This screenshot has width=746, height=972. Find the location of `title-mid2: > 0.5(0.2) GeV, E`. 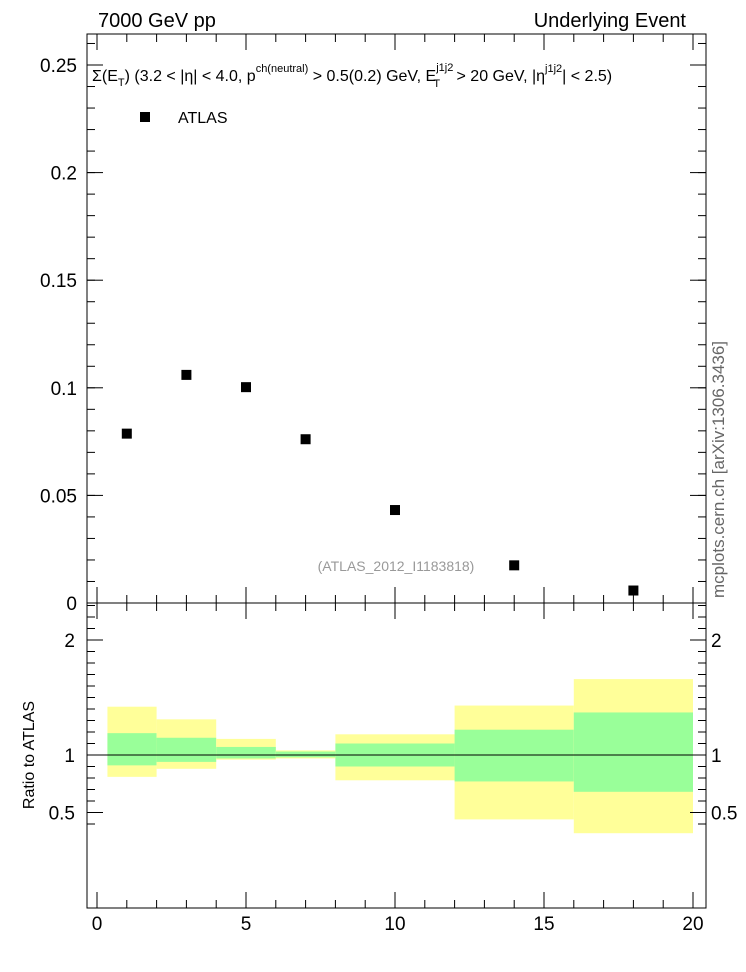

title-mid2: > 0.5(0.2) GeV, E is located at coordinates (372, 76).